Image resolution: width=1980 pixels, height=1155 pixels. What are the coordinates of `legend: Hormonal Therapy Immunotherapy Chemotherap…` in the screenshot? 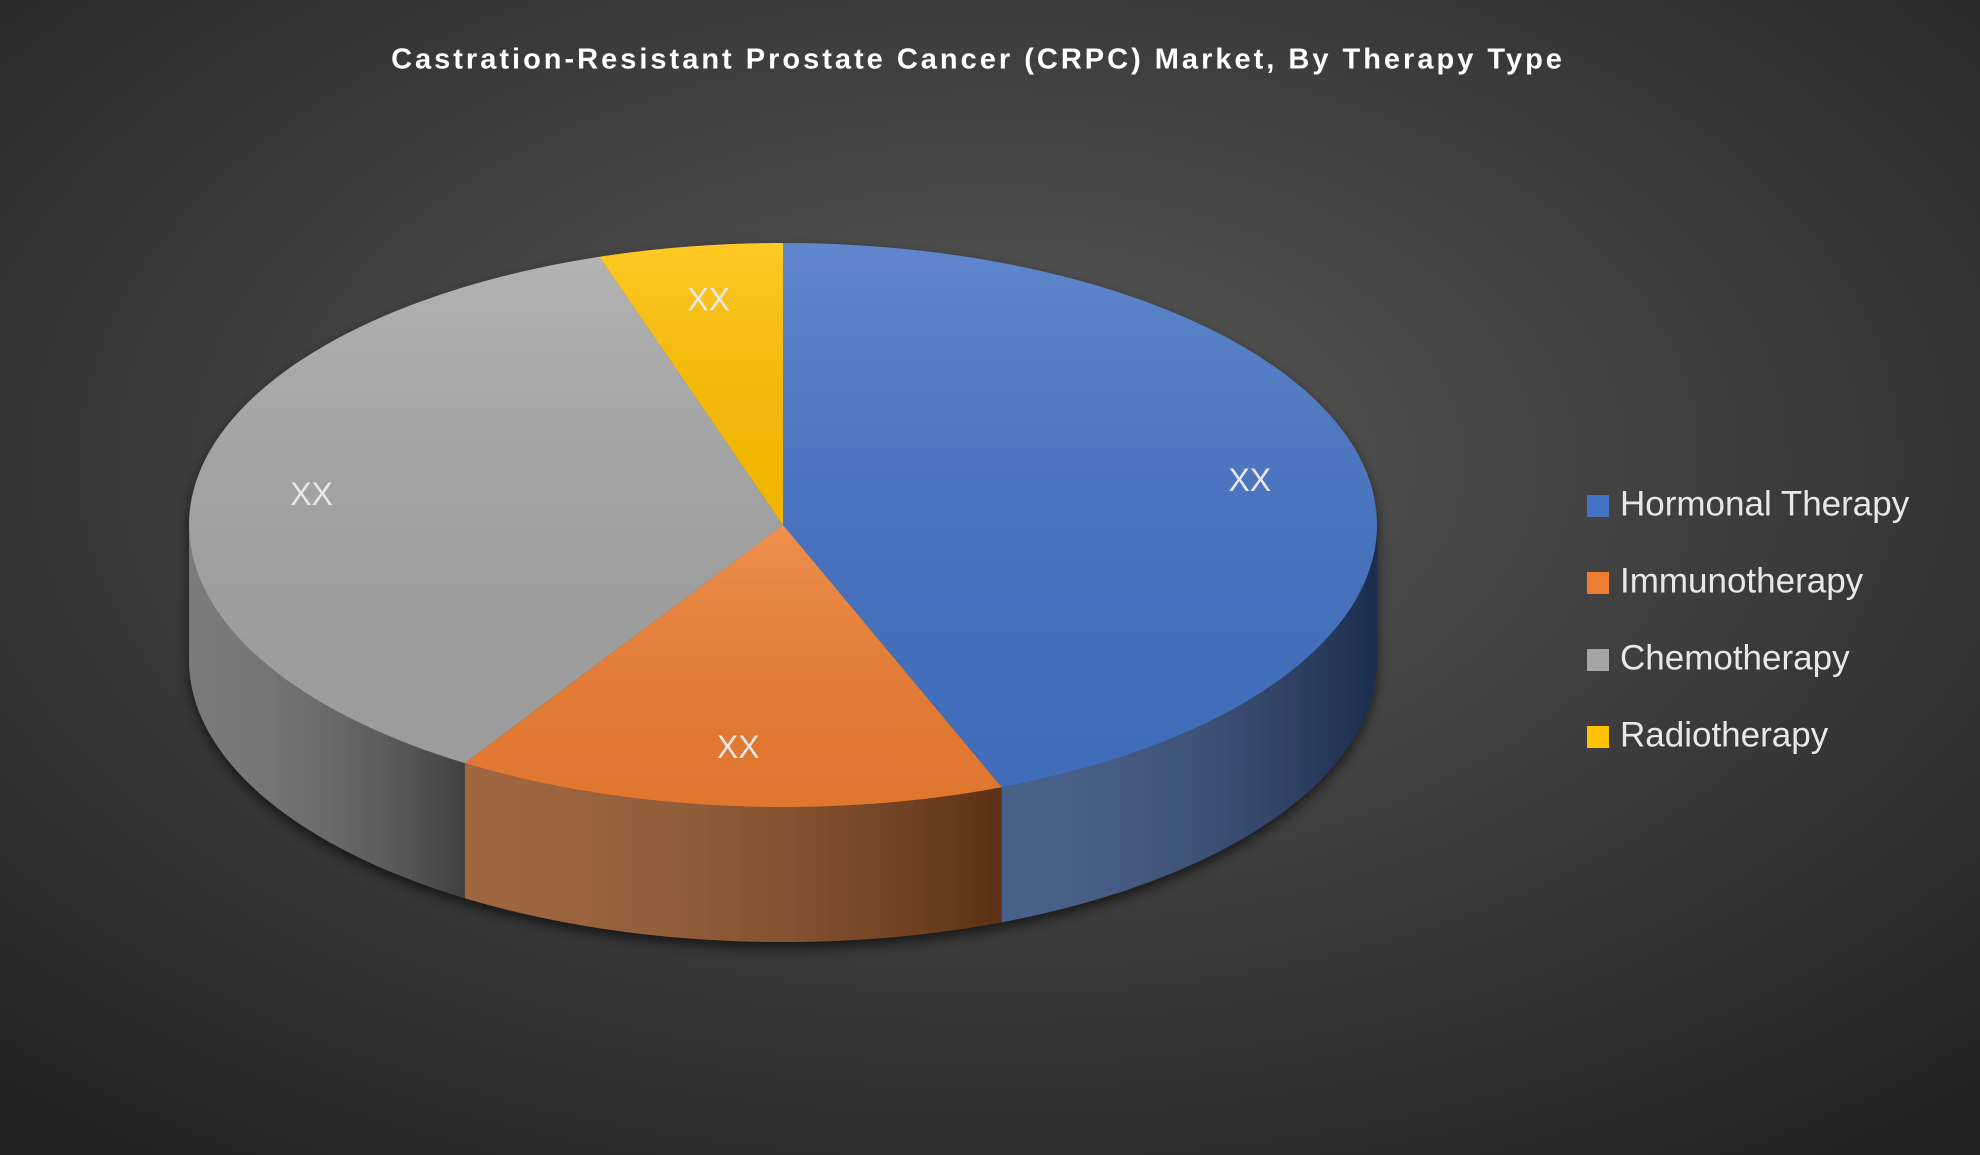 It's located at (1748, 619).